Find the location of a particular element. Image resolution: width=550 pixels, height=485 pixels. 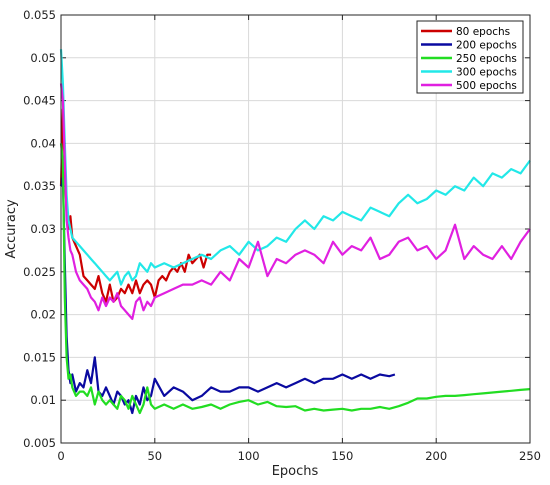

y-tick-label: 0.055 is located at coordinates (39, 15).